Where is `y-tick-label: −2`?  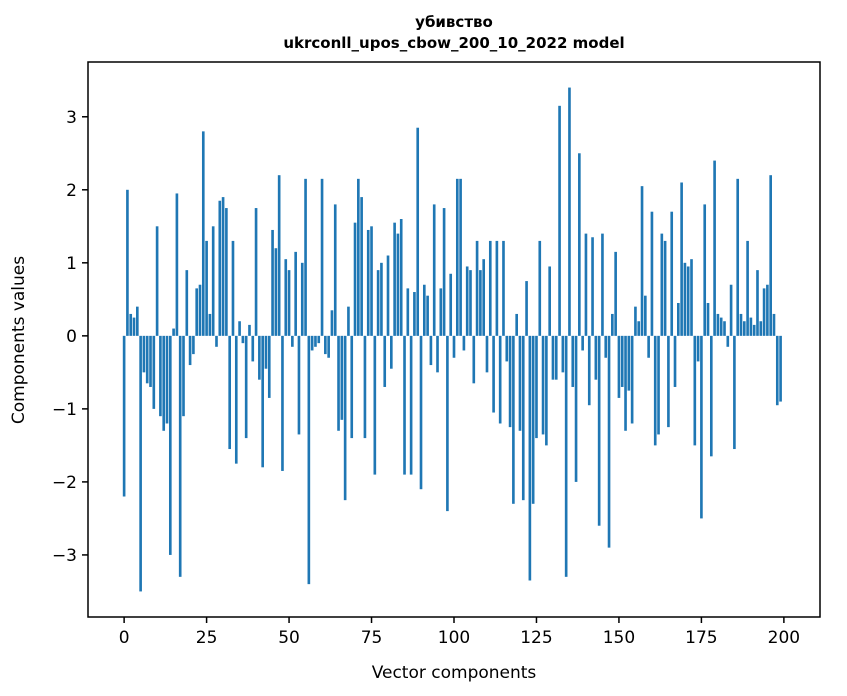 y-tick-label: −2 is located at coordinates (64, 483).